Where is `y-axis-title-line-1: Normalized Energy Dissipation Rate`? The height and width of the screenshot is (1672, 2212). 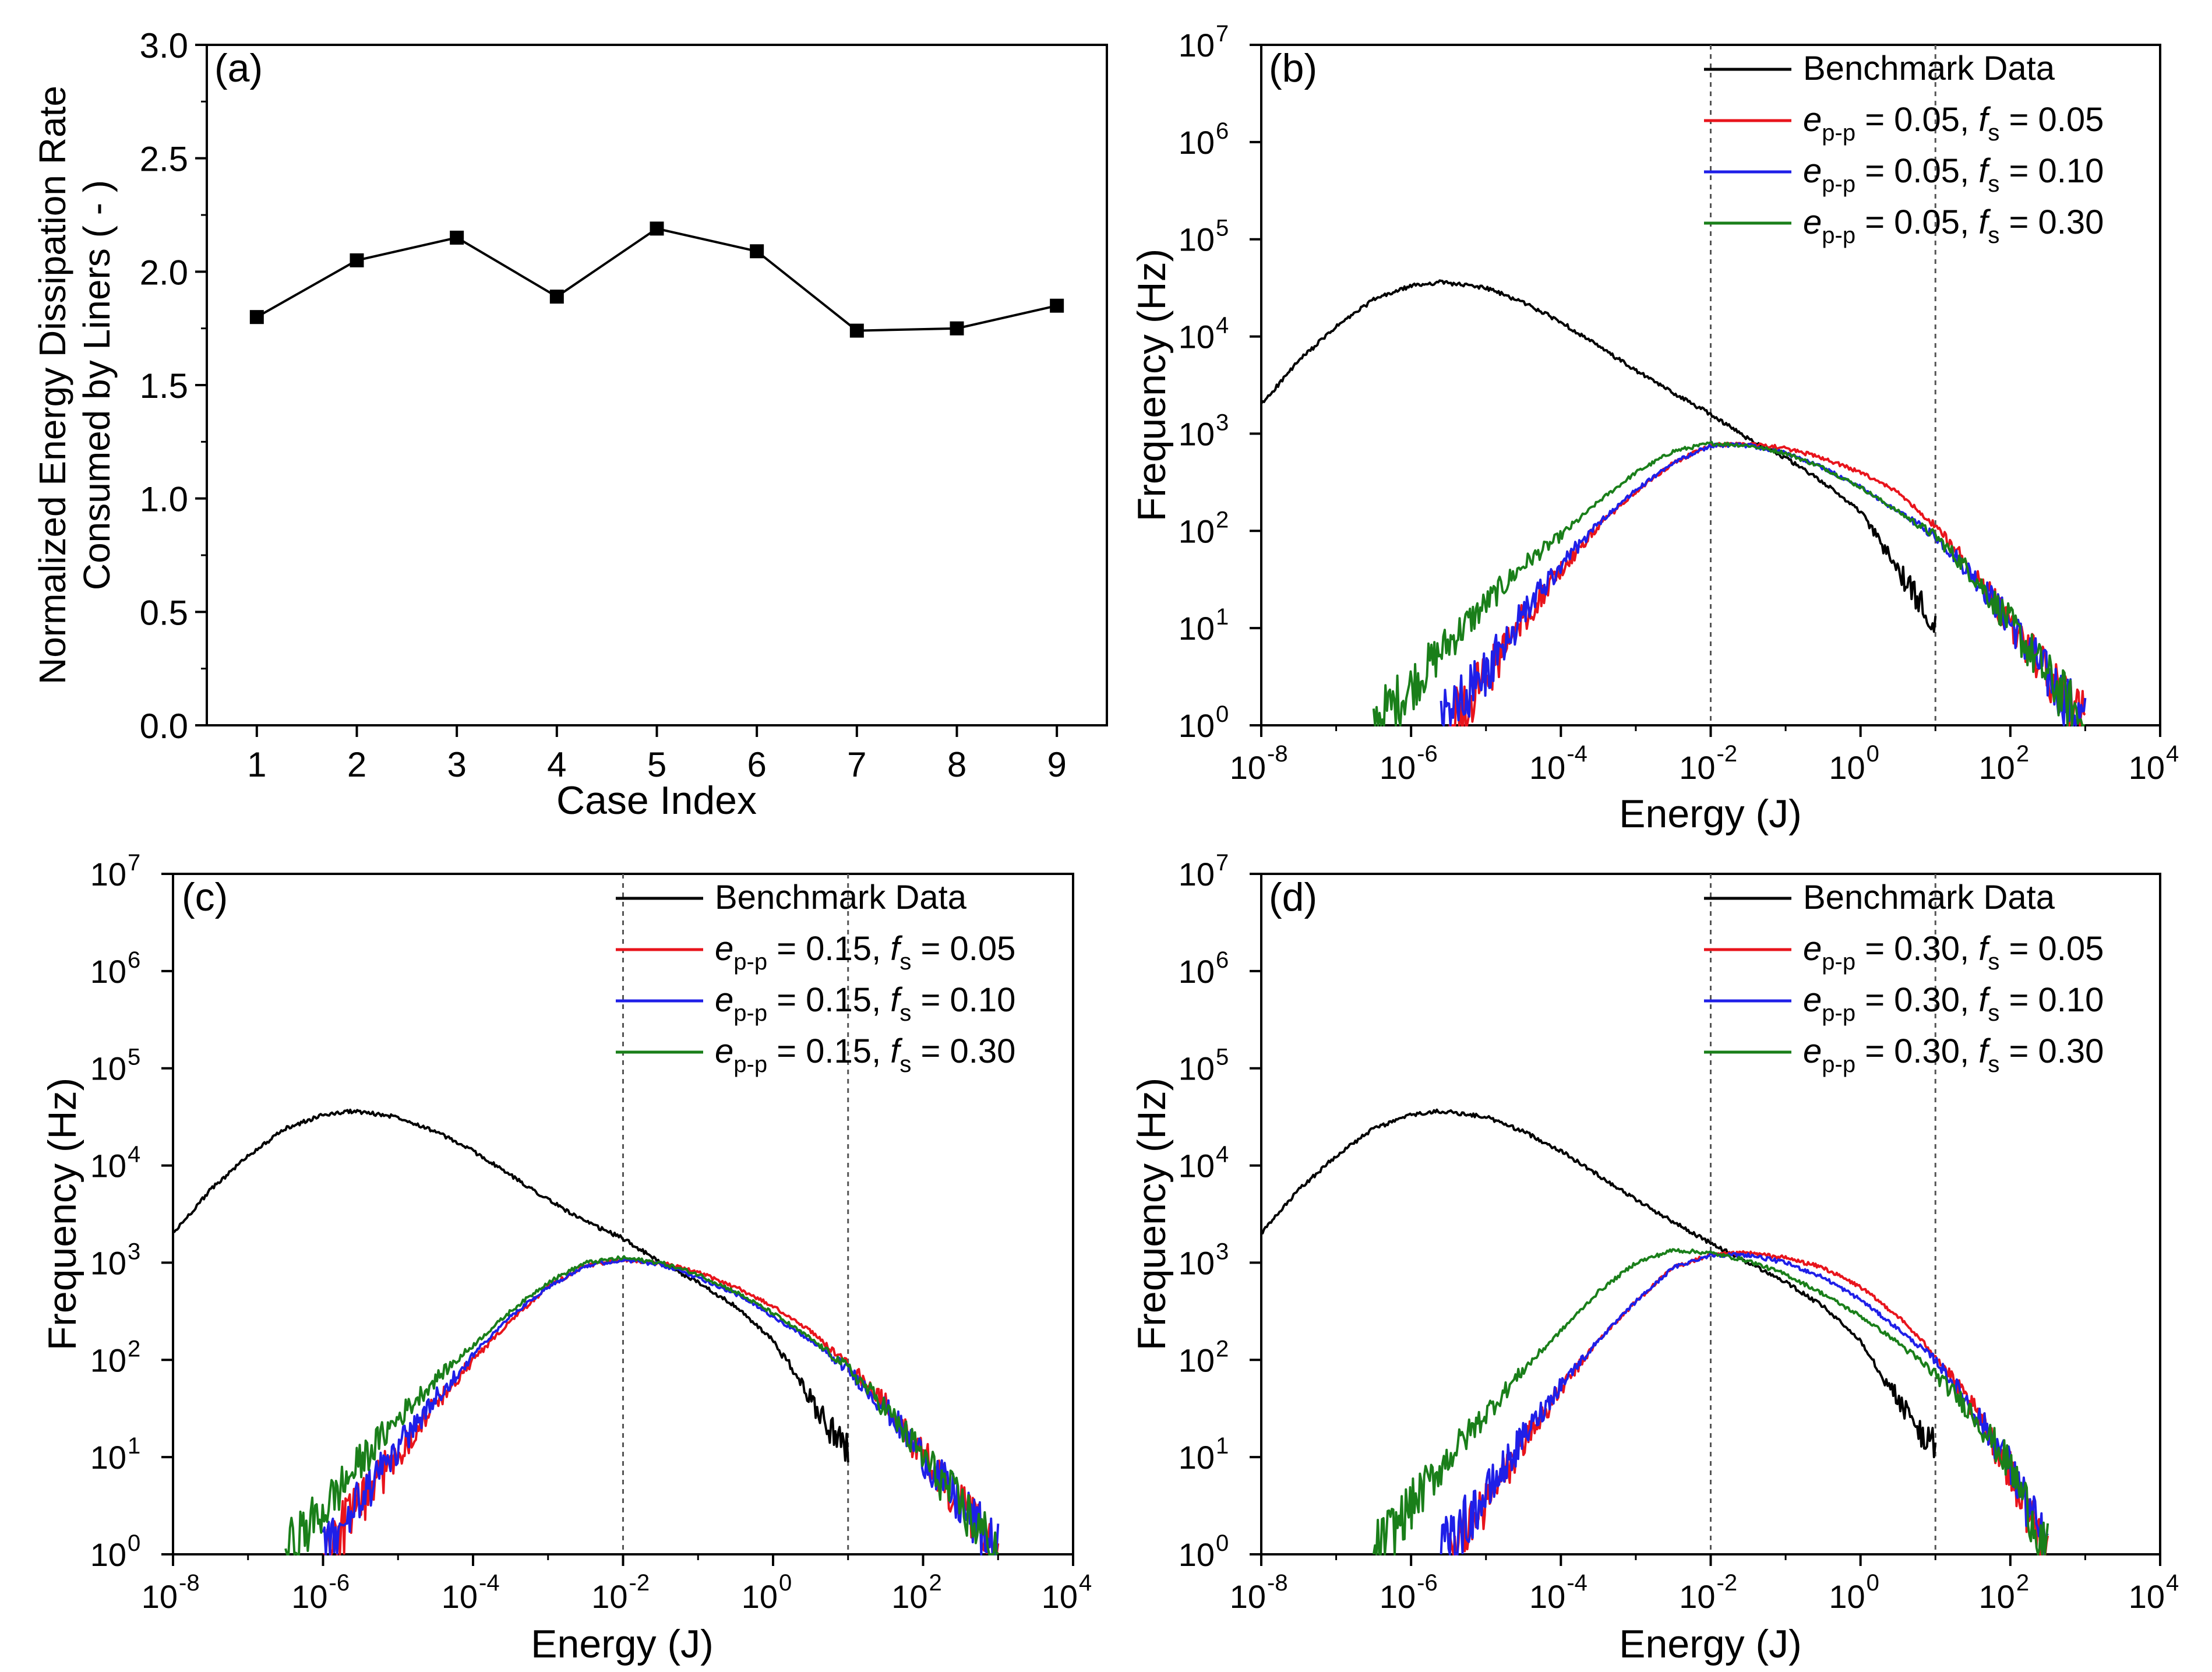 y-axis-title-line-1: Normalized Energy Dissipation Rate is located at coordinates (52, 385).